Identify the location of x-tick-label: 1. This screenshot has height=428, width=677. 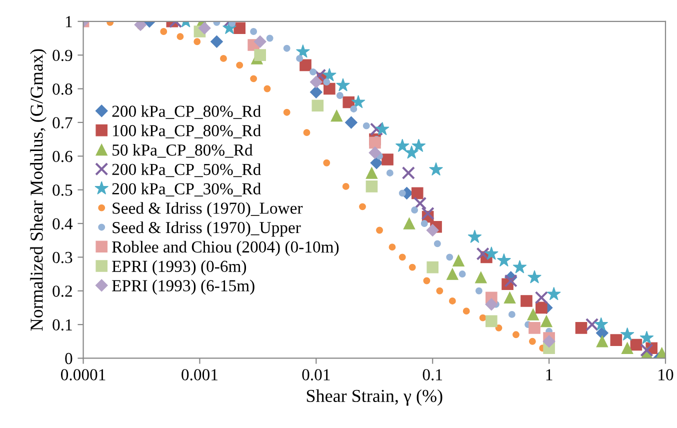
(549, 374).